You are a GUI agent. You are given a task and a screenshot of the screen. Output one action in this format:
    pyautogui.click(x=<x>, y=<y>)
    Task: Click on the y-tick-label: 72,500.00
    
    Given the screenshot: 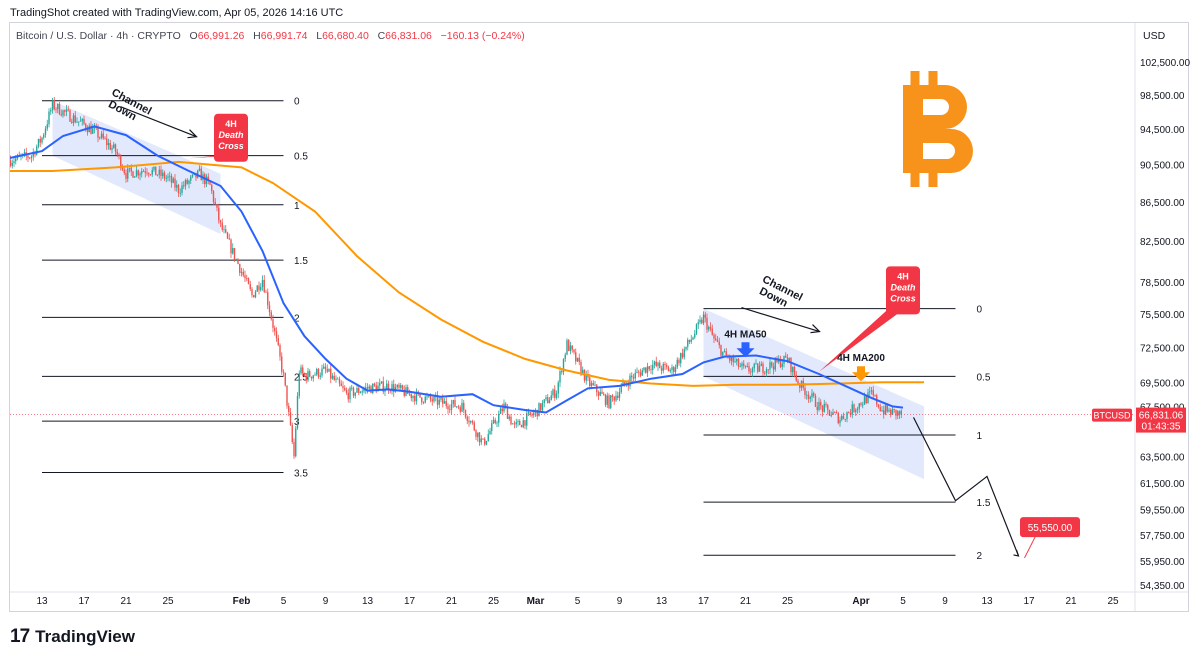 What is the action you would take?
    pyautogui.click(x=1162, y=348)
    